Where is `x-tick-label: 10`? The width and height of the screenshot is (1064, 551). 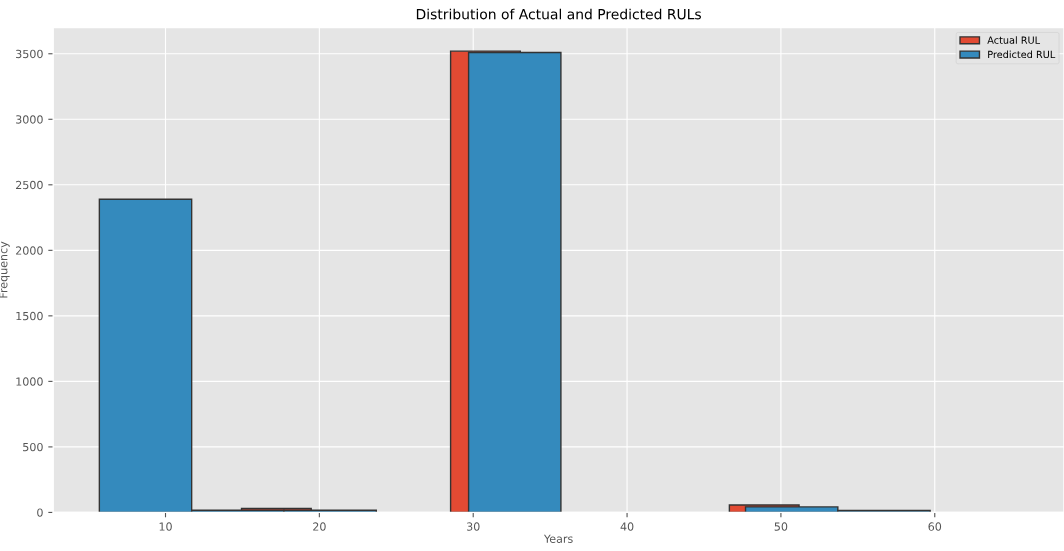 x-tick-label: 10 is located at coordinates (165, 526).